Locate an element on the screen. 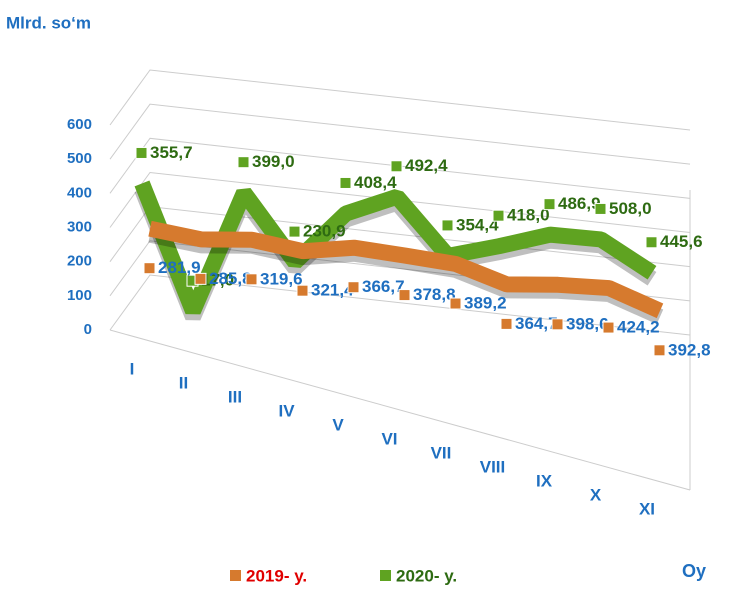  value-label: 398,6 is located at coordinates (587, 323).